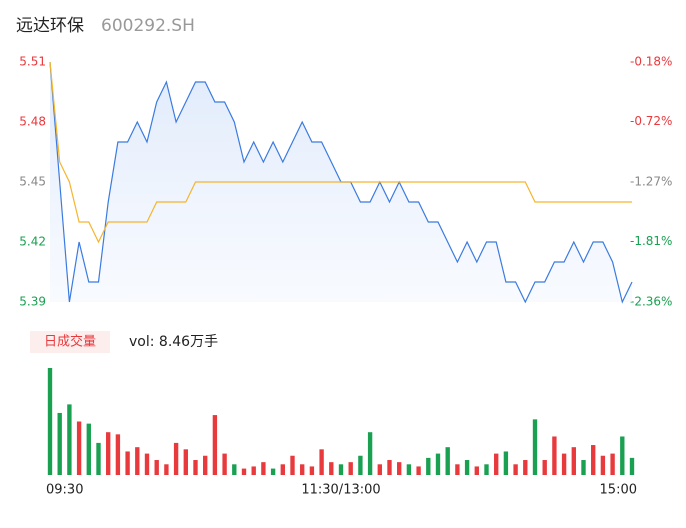  I want to click on y-tick-label: 5.39, so click(32, 302).